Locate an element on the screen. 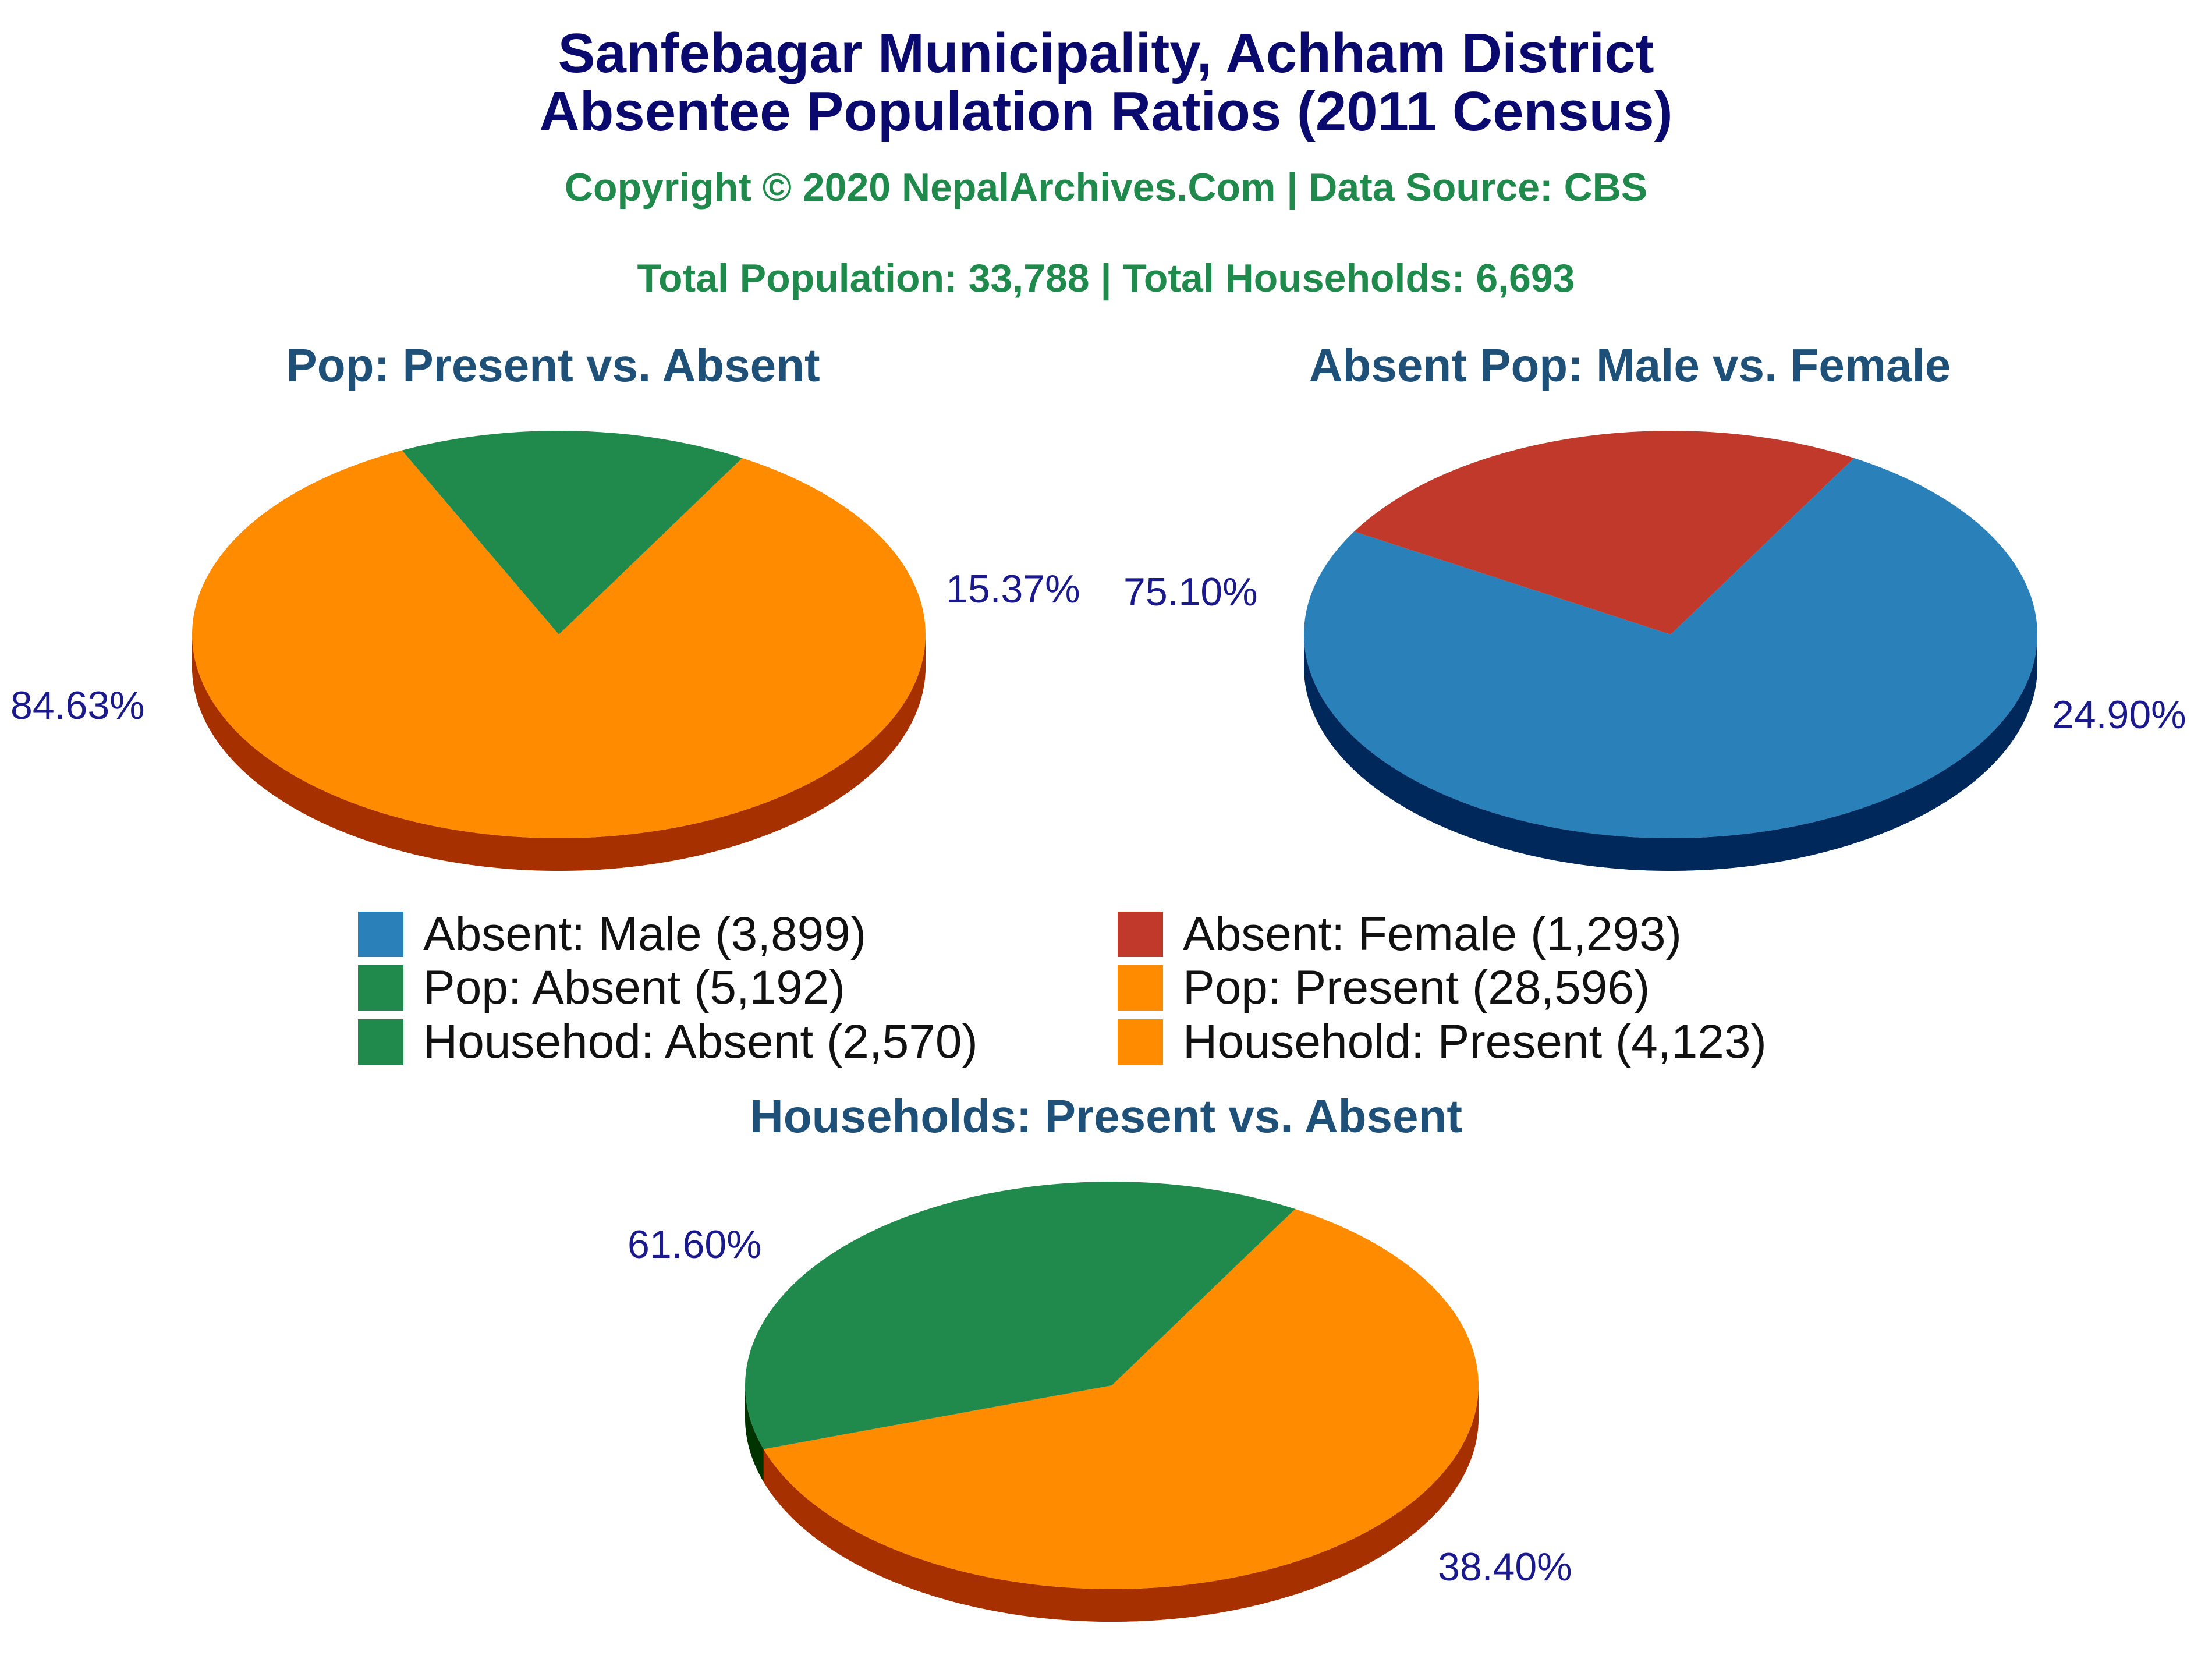  pie-3-households-present-absent is located at coordinates (1112, 1402).